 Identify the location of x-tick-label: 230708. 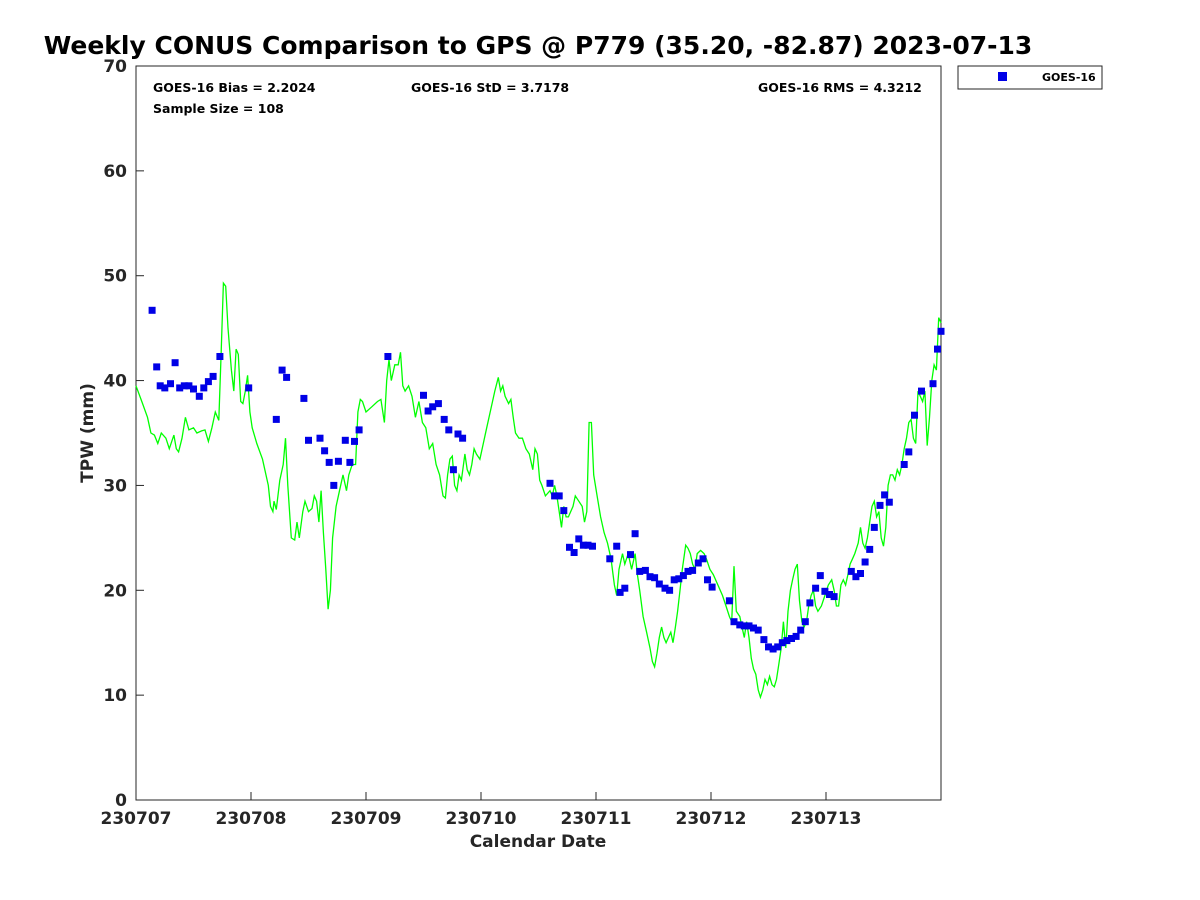
(251, 819).